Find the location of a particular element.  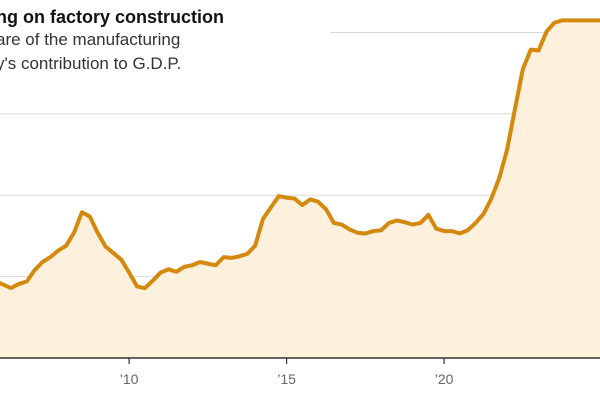

x-tick-label: ’20 is located at coordinates (444, 379).